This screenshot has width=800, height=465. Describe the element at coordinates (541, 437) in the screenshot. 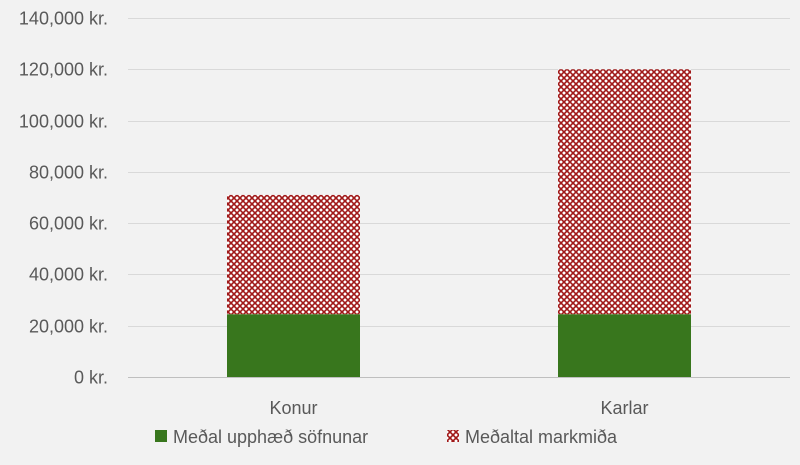

I see `legend-label-1: Meðaltal markmiða` at that location.